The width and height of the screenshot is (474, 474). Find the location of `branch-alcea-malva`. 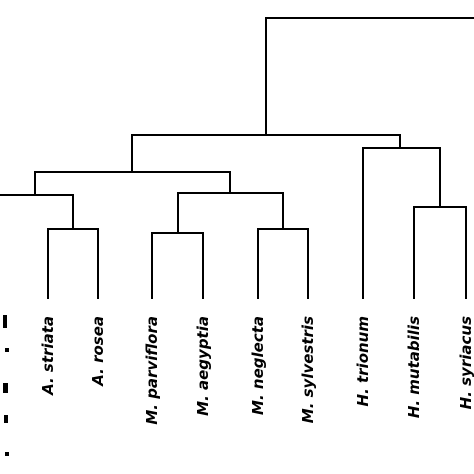

branch-alcea-malva is located at coordinates (132, 183).